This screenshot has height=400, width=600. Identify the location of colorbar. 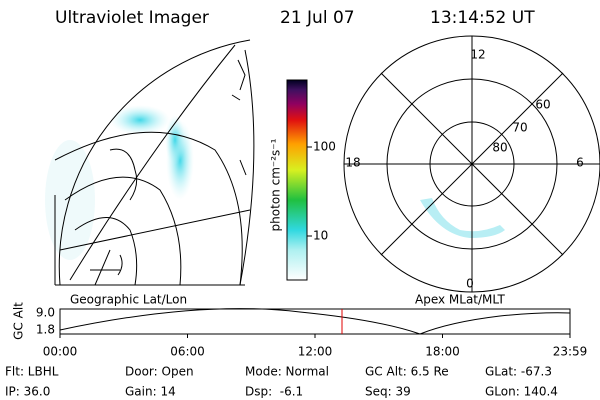
(297, 180).